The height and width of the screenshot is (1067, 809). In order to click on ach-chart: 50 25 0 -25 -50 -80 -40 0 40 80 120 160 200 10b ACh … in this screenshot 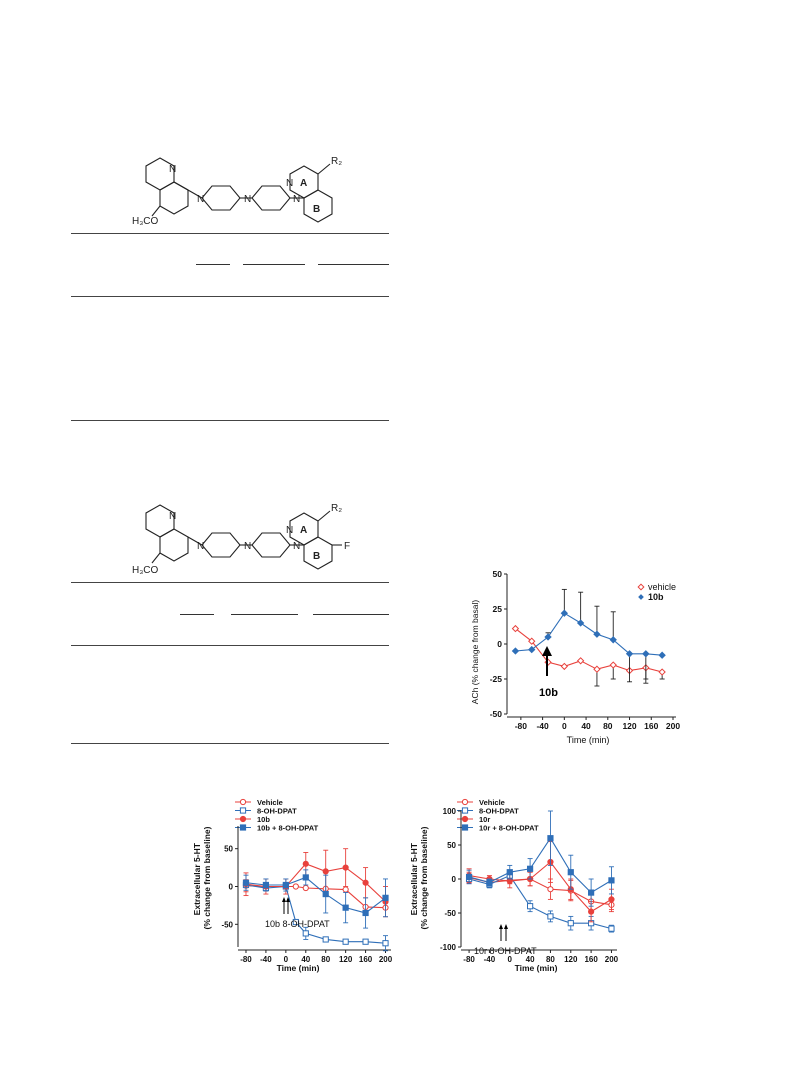, I will do `click(575, 657)`.